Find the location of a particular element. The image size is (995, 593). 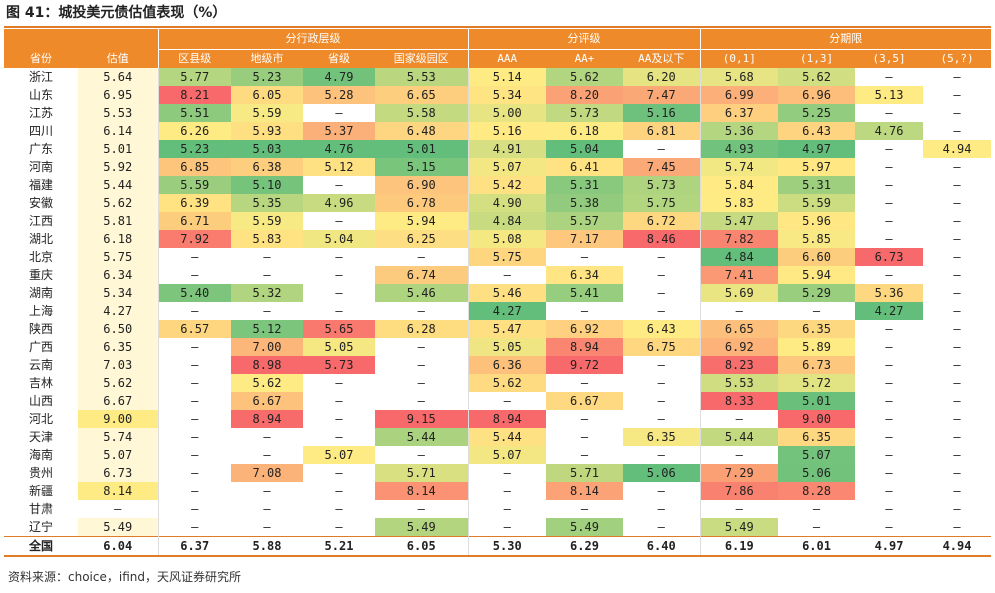

value-cell: 6.26 is located at coordinates (194, 131).